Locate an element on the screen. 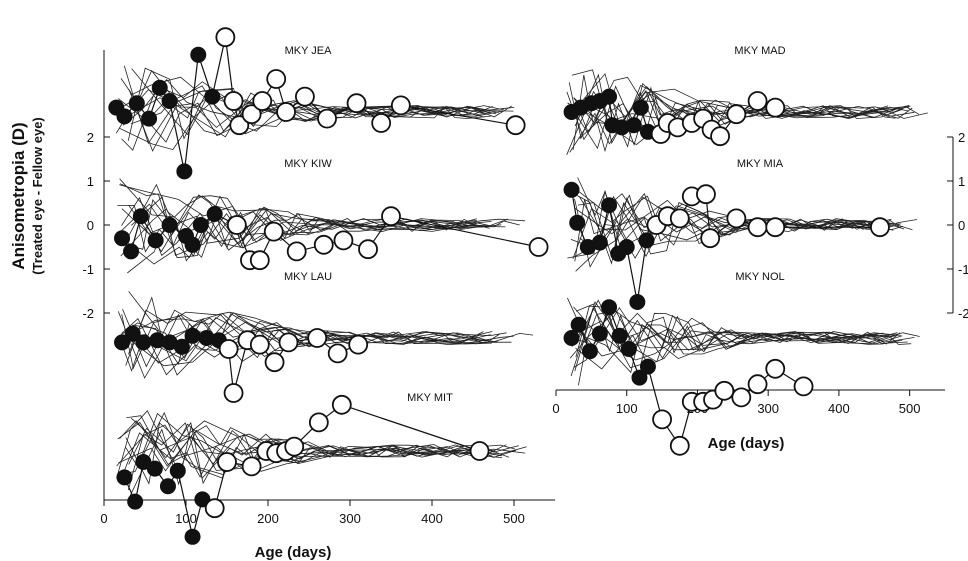 The height and width of the screenshot is (561, 968). panel-label: MKY KIW is located at coordinates (308, 164).